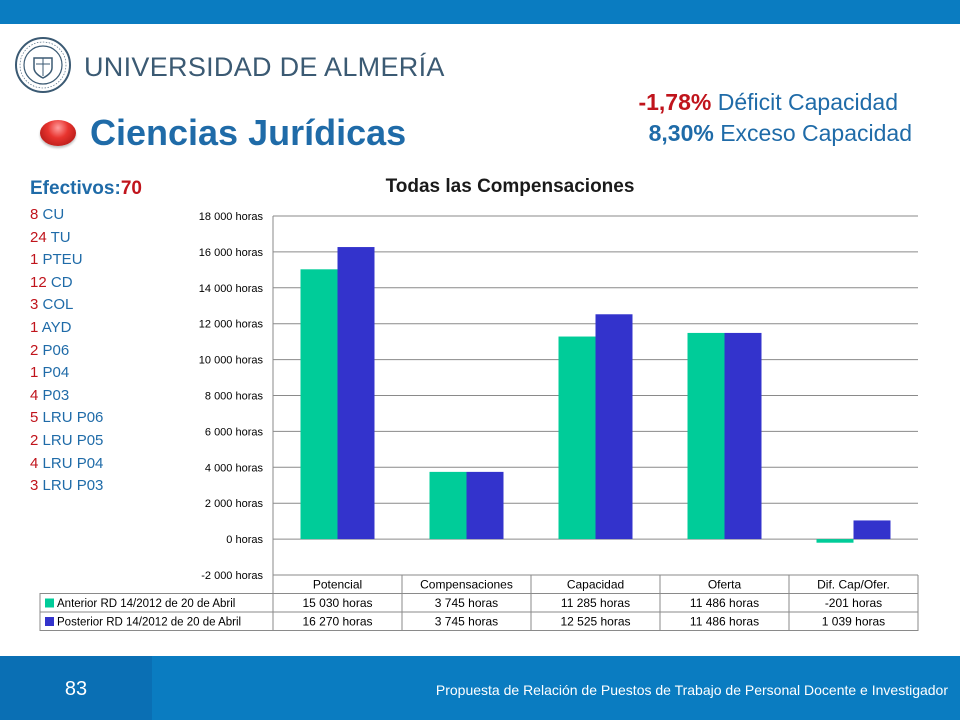 The image size is (960, 720). What do you see at coordinates (244, 540) in the screenshot?
I see `y-tick-label: 0 horas` at bounding box center [244, 540].